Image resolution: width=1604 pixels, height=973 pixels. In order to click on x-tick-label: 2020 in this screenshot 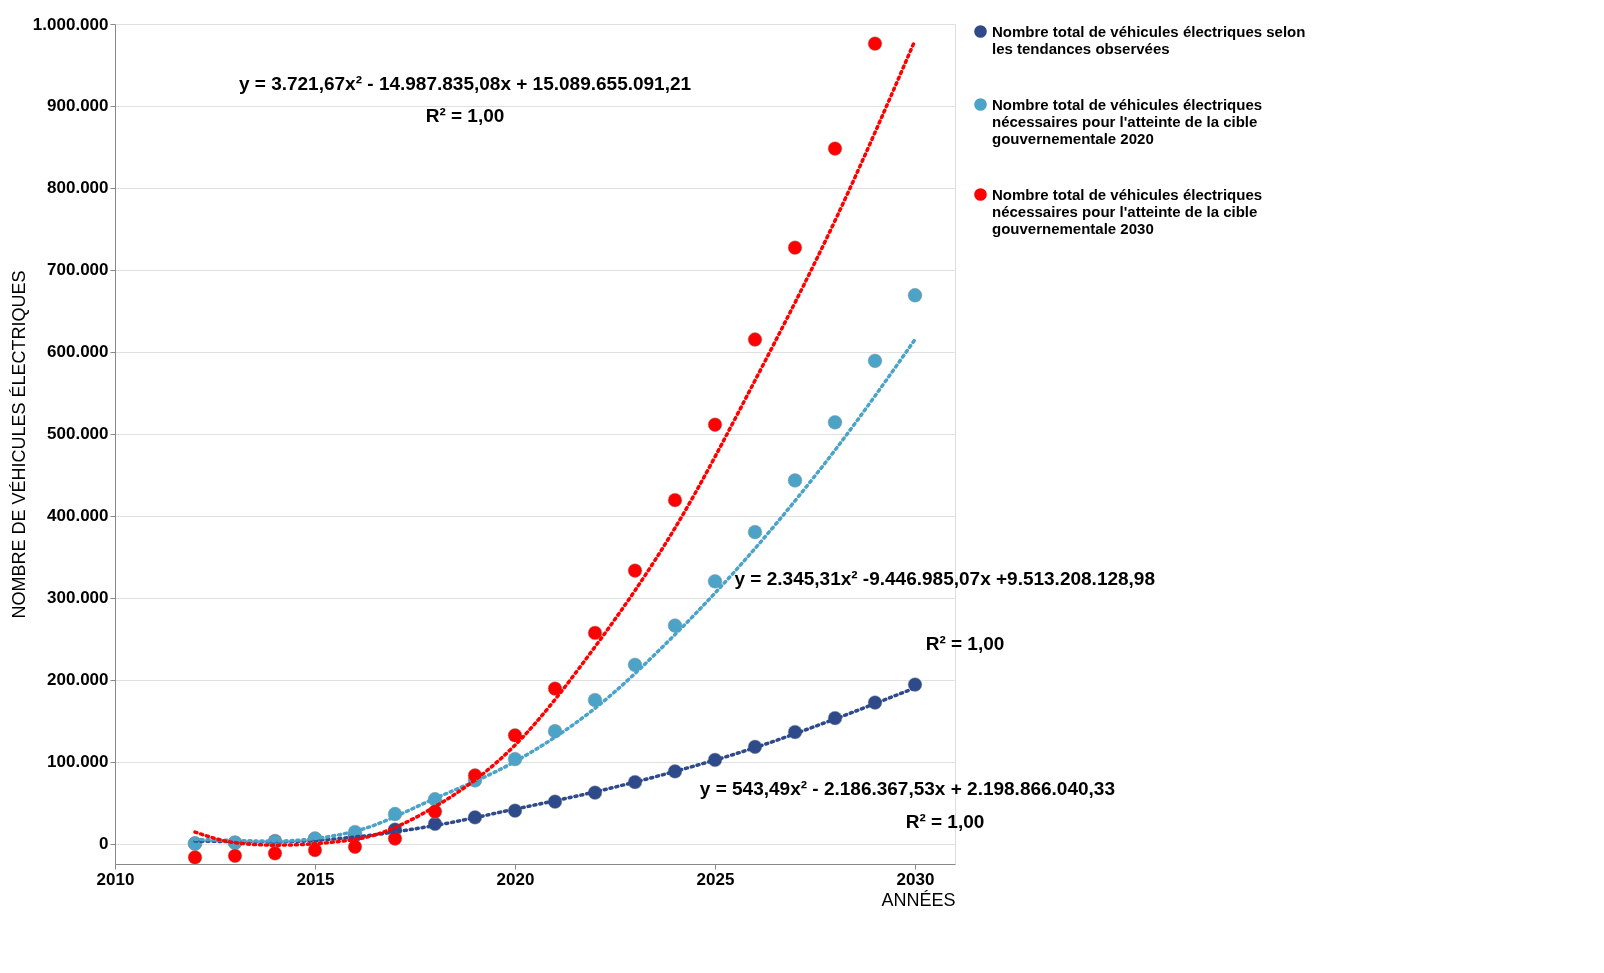, I will do `click(515, 879)`.